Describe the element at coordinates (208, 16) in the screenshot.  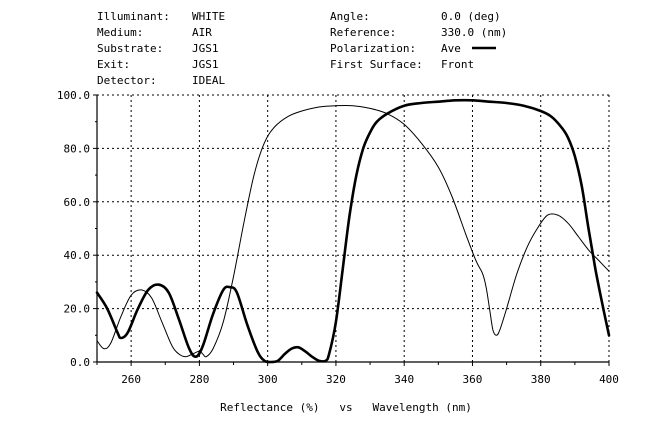
I see `header-left-value-0: WHITE` at that location.